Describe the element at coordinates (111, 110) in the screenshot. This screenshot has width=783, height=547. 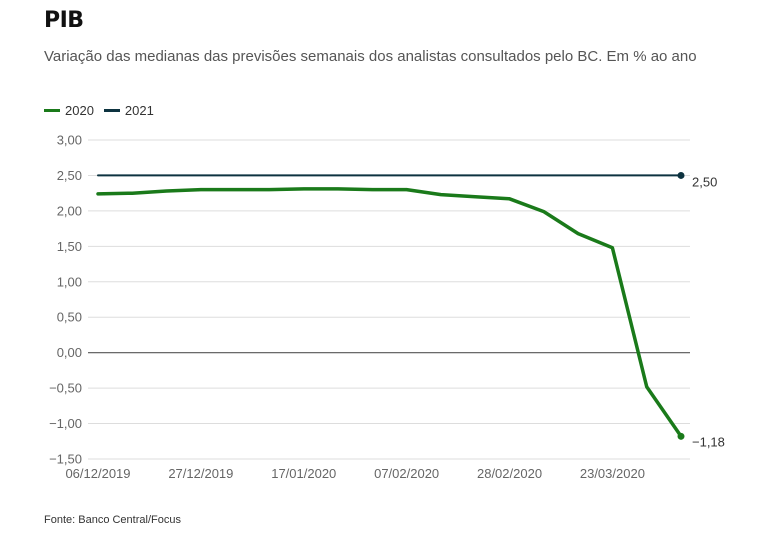
I see `legend-swatch-2021` at that location.